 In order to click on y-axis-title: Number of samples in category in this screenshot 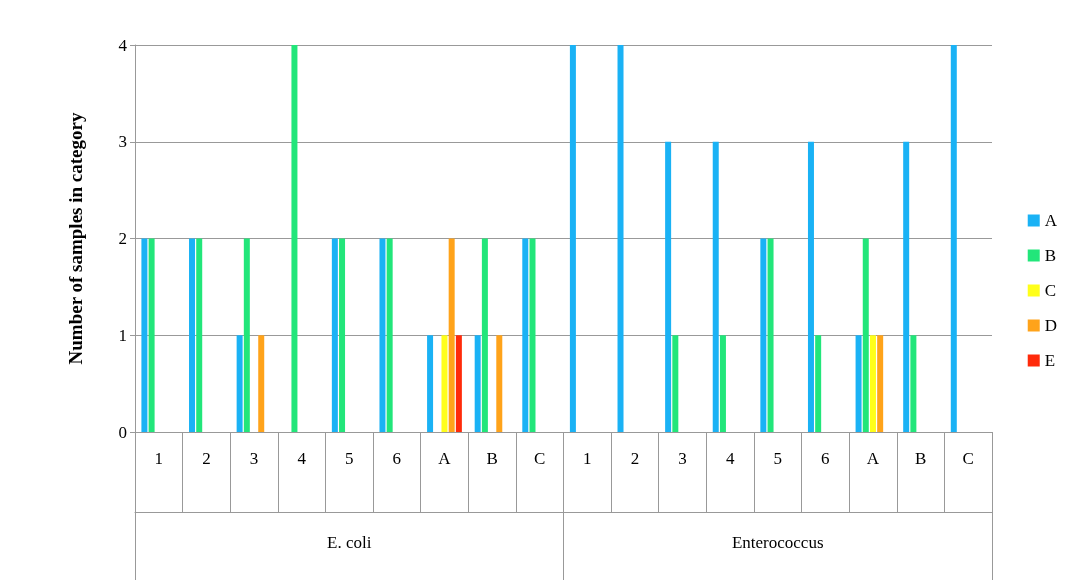, I will do `click(75, 238)`.